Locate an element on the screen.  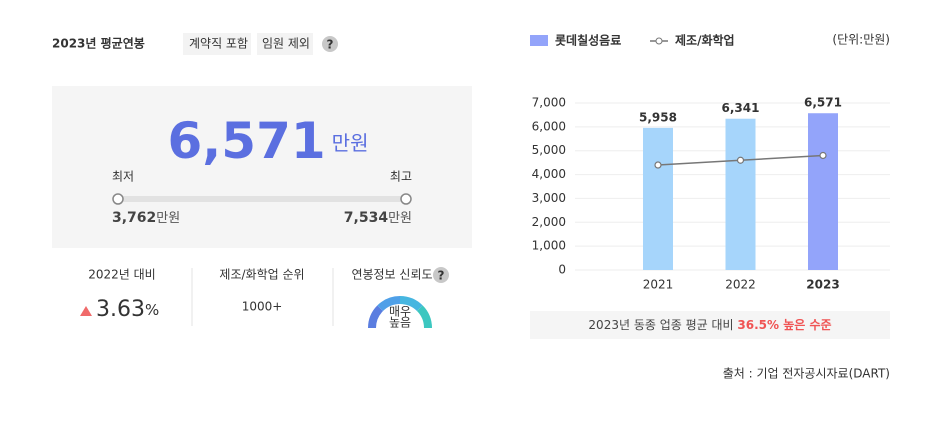
max-unit: 만원 is located at coordinates (400, 218).